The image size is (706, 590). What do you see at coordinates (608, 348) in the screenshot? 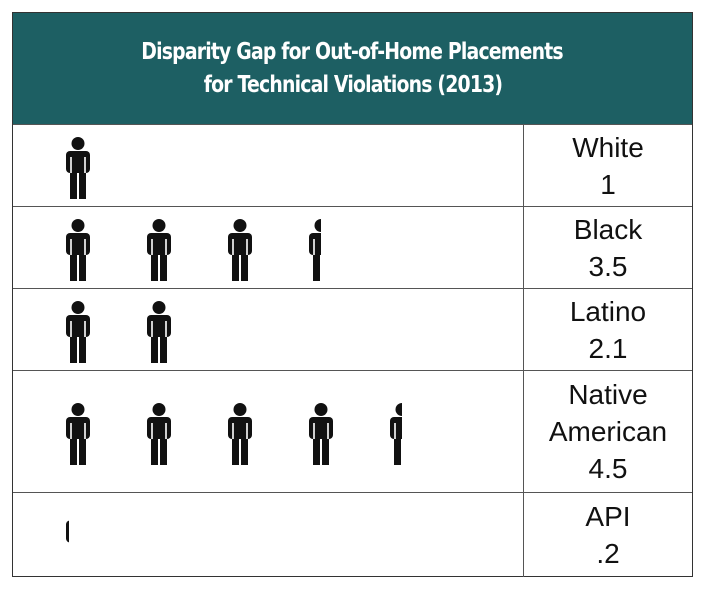
I see `value-label: 2.1` at bounding box center [608, 348].